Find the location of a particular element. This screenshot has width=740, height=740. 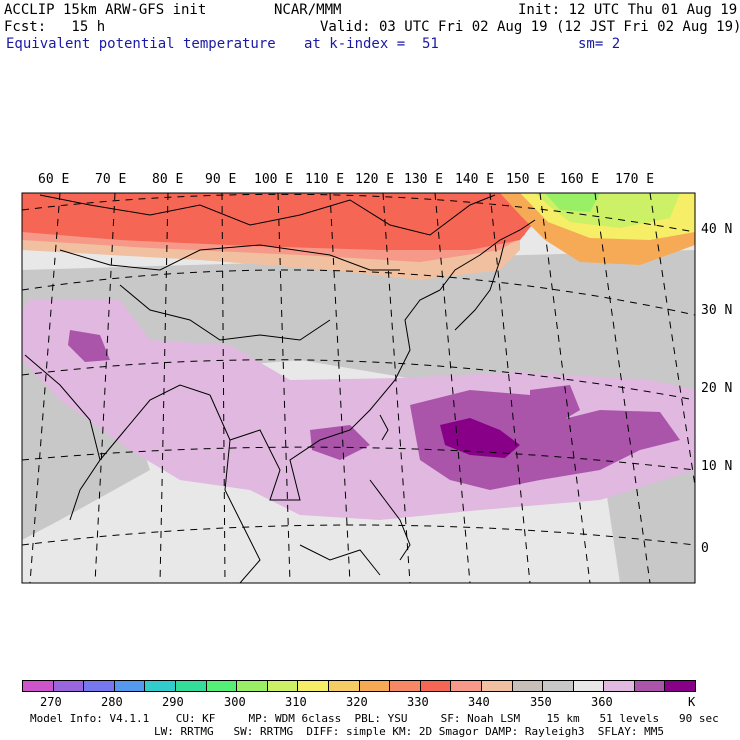

field-purple-wp is located at coordinates (555, 405).